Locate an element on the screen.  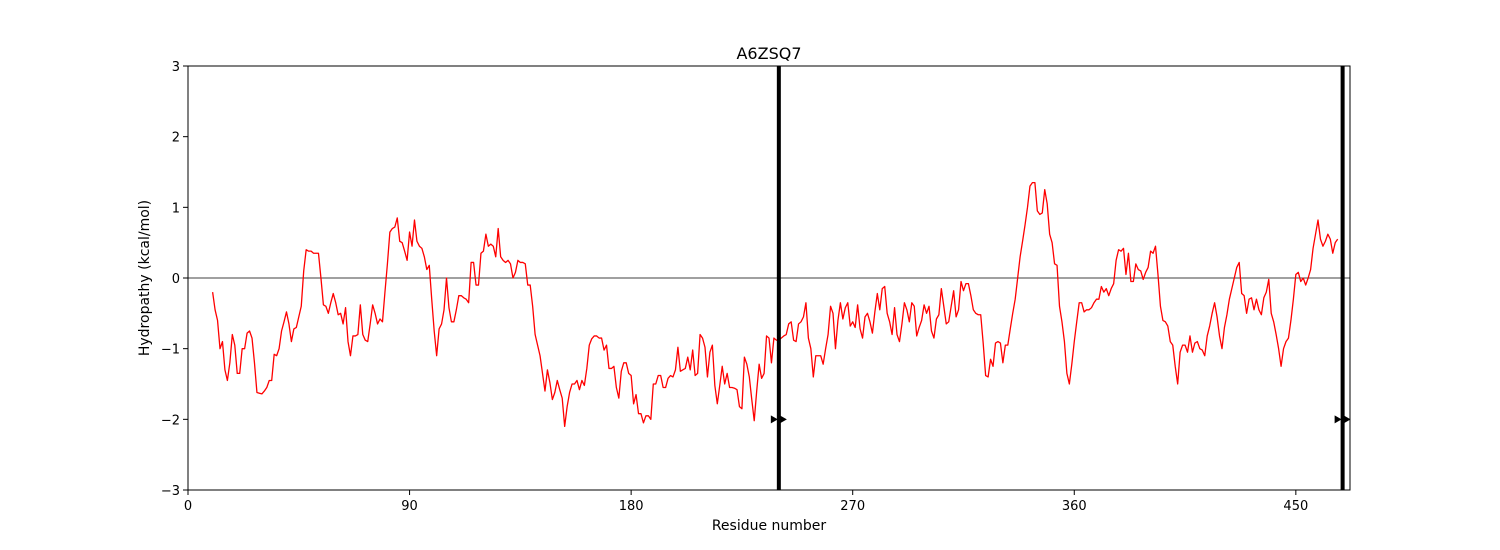
x-tick-label: 270 is located at coordinates (852, 506).